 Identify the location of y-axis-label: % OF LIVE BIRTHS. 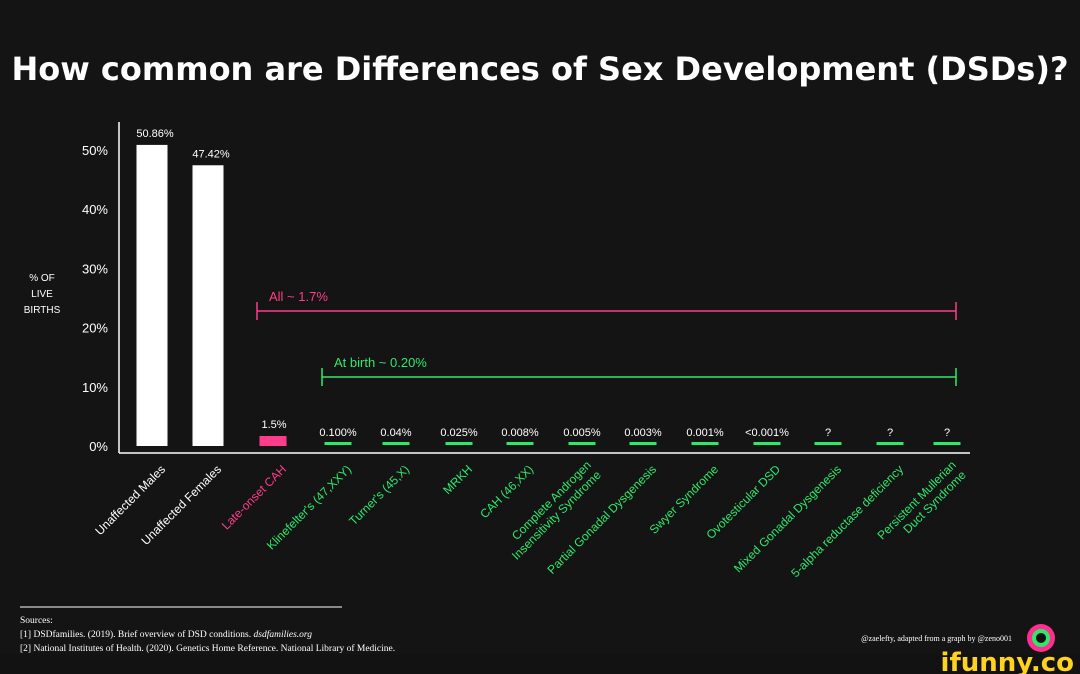
(42, 294).